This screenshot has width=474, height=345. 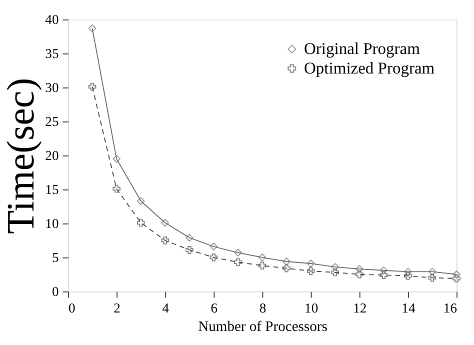 I want to click on x-tick-label: 4, so click(x=166, y=308).